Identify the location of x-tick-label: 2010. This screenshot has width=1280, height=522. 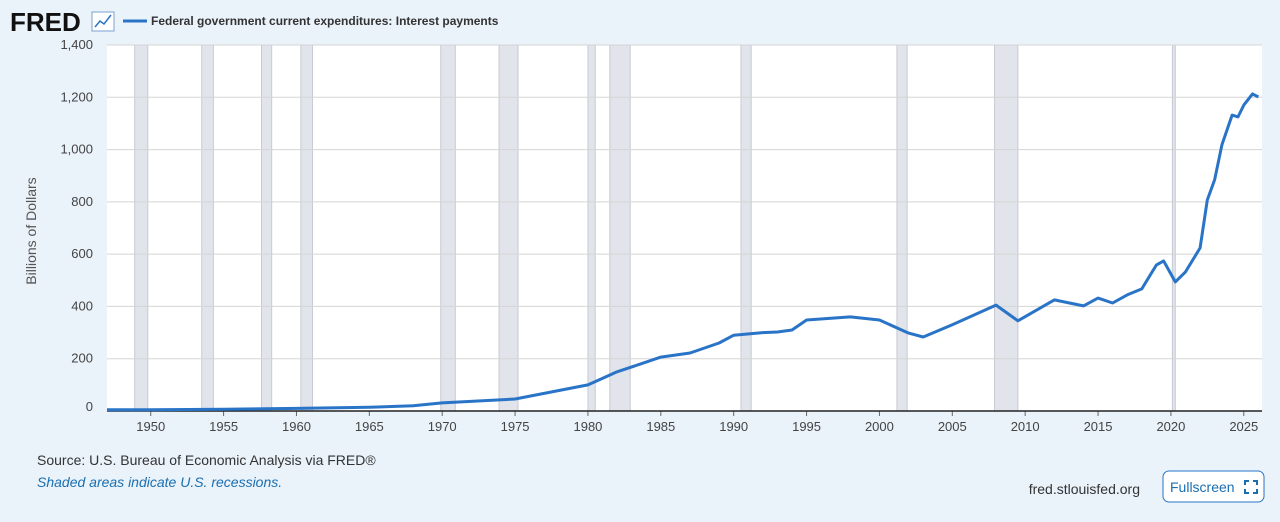
(1025, 426).